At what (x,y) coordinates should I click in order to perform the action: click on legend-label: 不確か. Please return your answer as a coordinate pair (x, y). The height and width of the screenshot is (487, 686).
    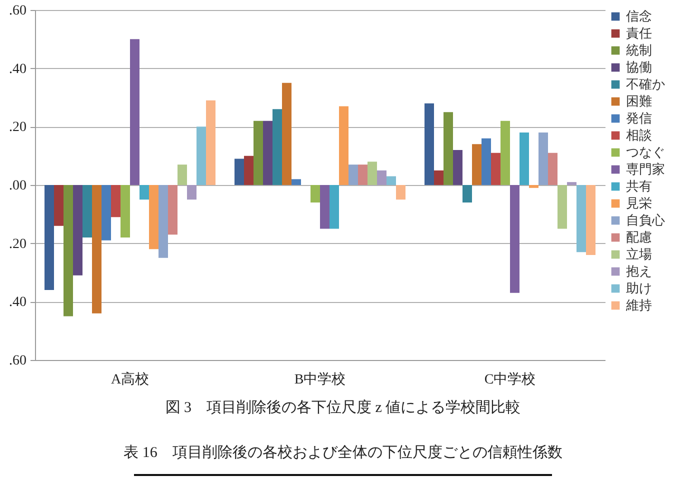
    Looking at the image, I should click on (645, 85).